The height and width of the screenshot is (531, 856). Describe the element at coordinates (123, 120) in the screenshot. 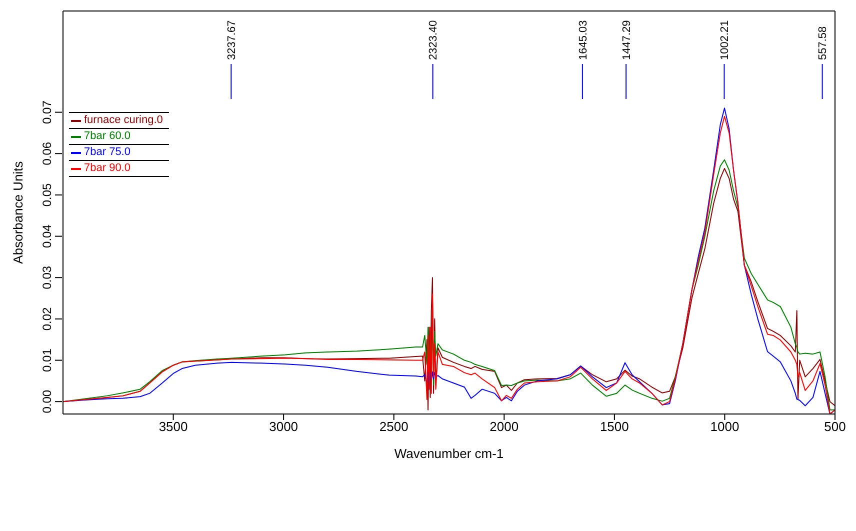

I see `legend-label: furnace curing.0` at that location.